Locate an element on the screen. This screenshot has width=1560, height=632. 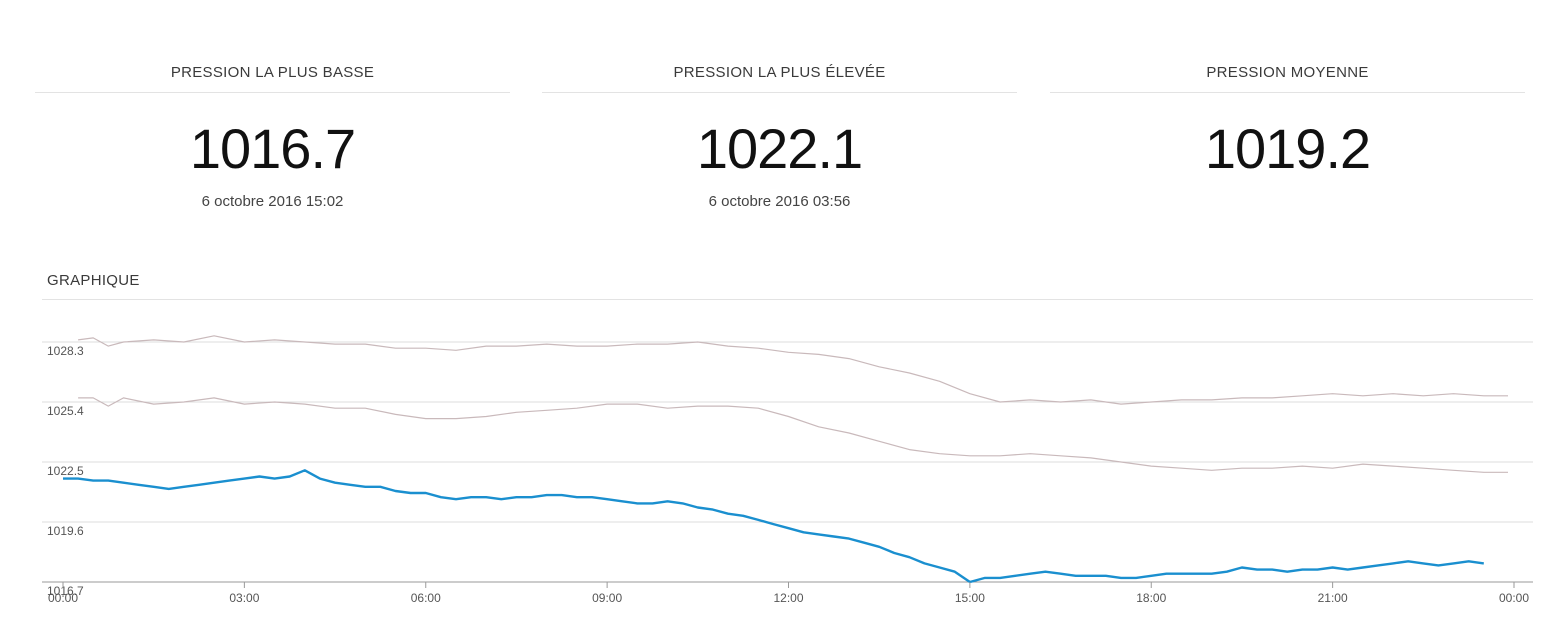
chart-section-title: GRAPHIQUE is located at coordinates (93, 280).